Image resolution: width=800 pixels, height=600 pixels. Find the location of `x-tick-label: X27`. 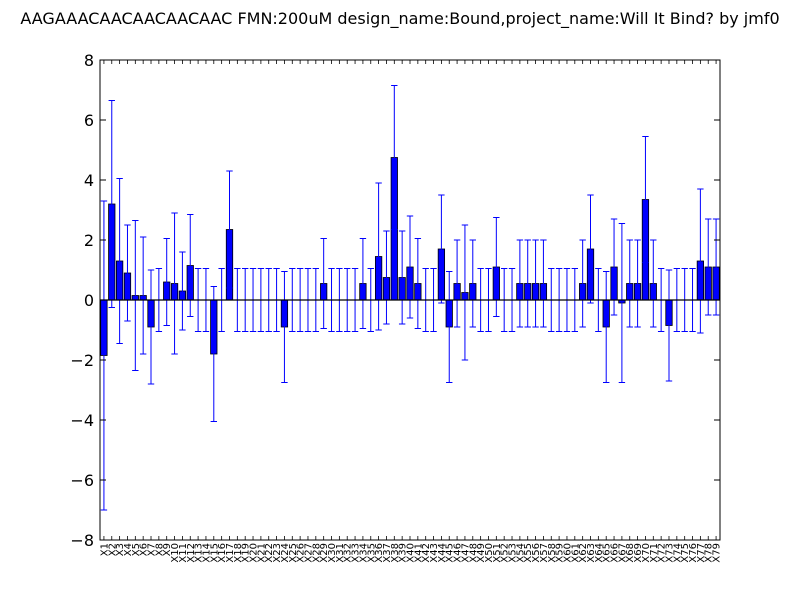

x-tick-label: X27 is located at coordinates (308, 553).